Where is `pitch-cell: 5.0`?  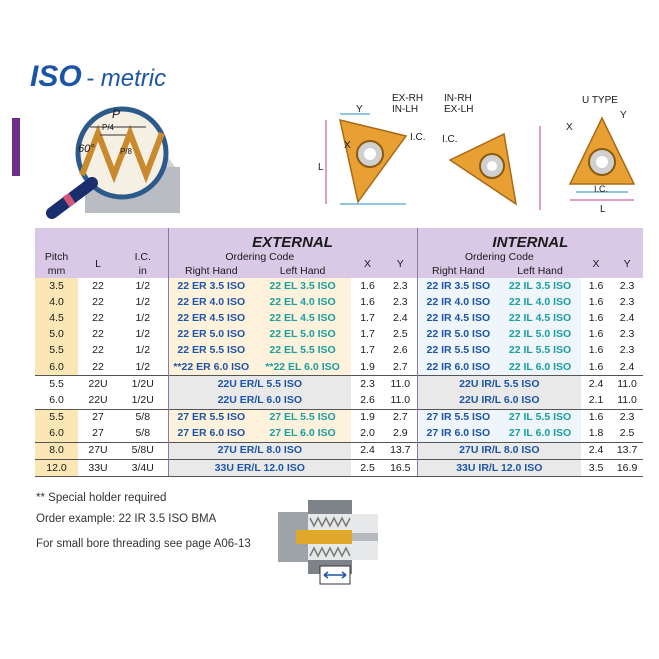 pitch-cell: 5.0 is located at coordinates (56, 334).